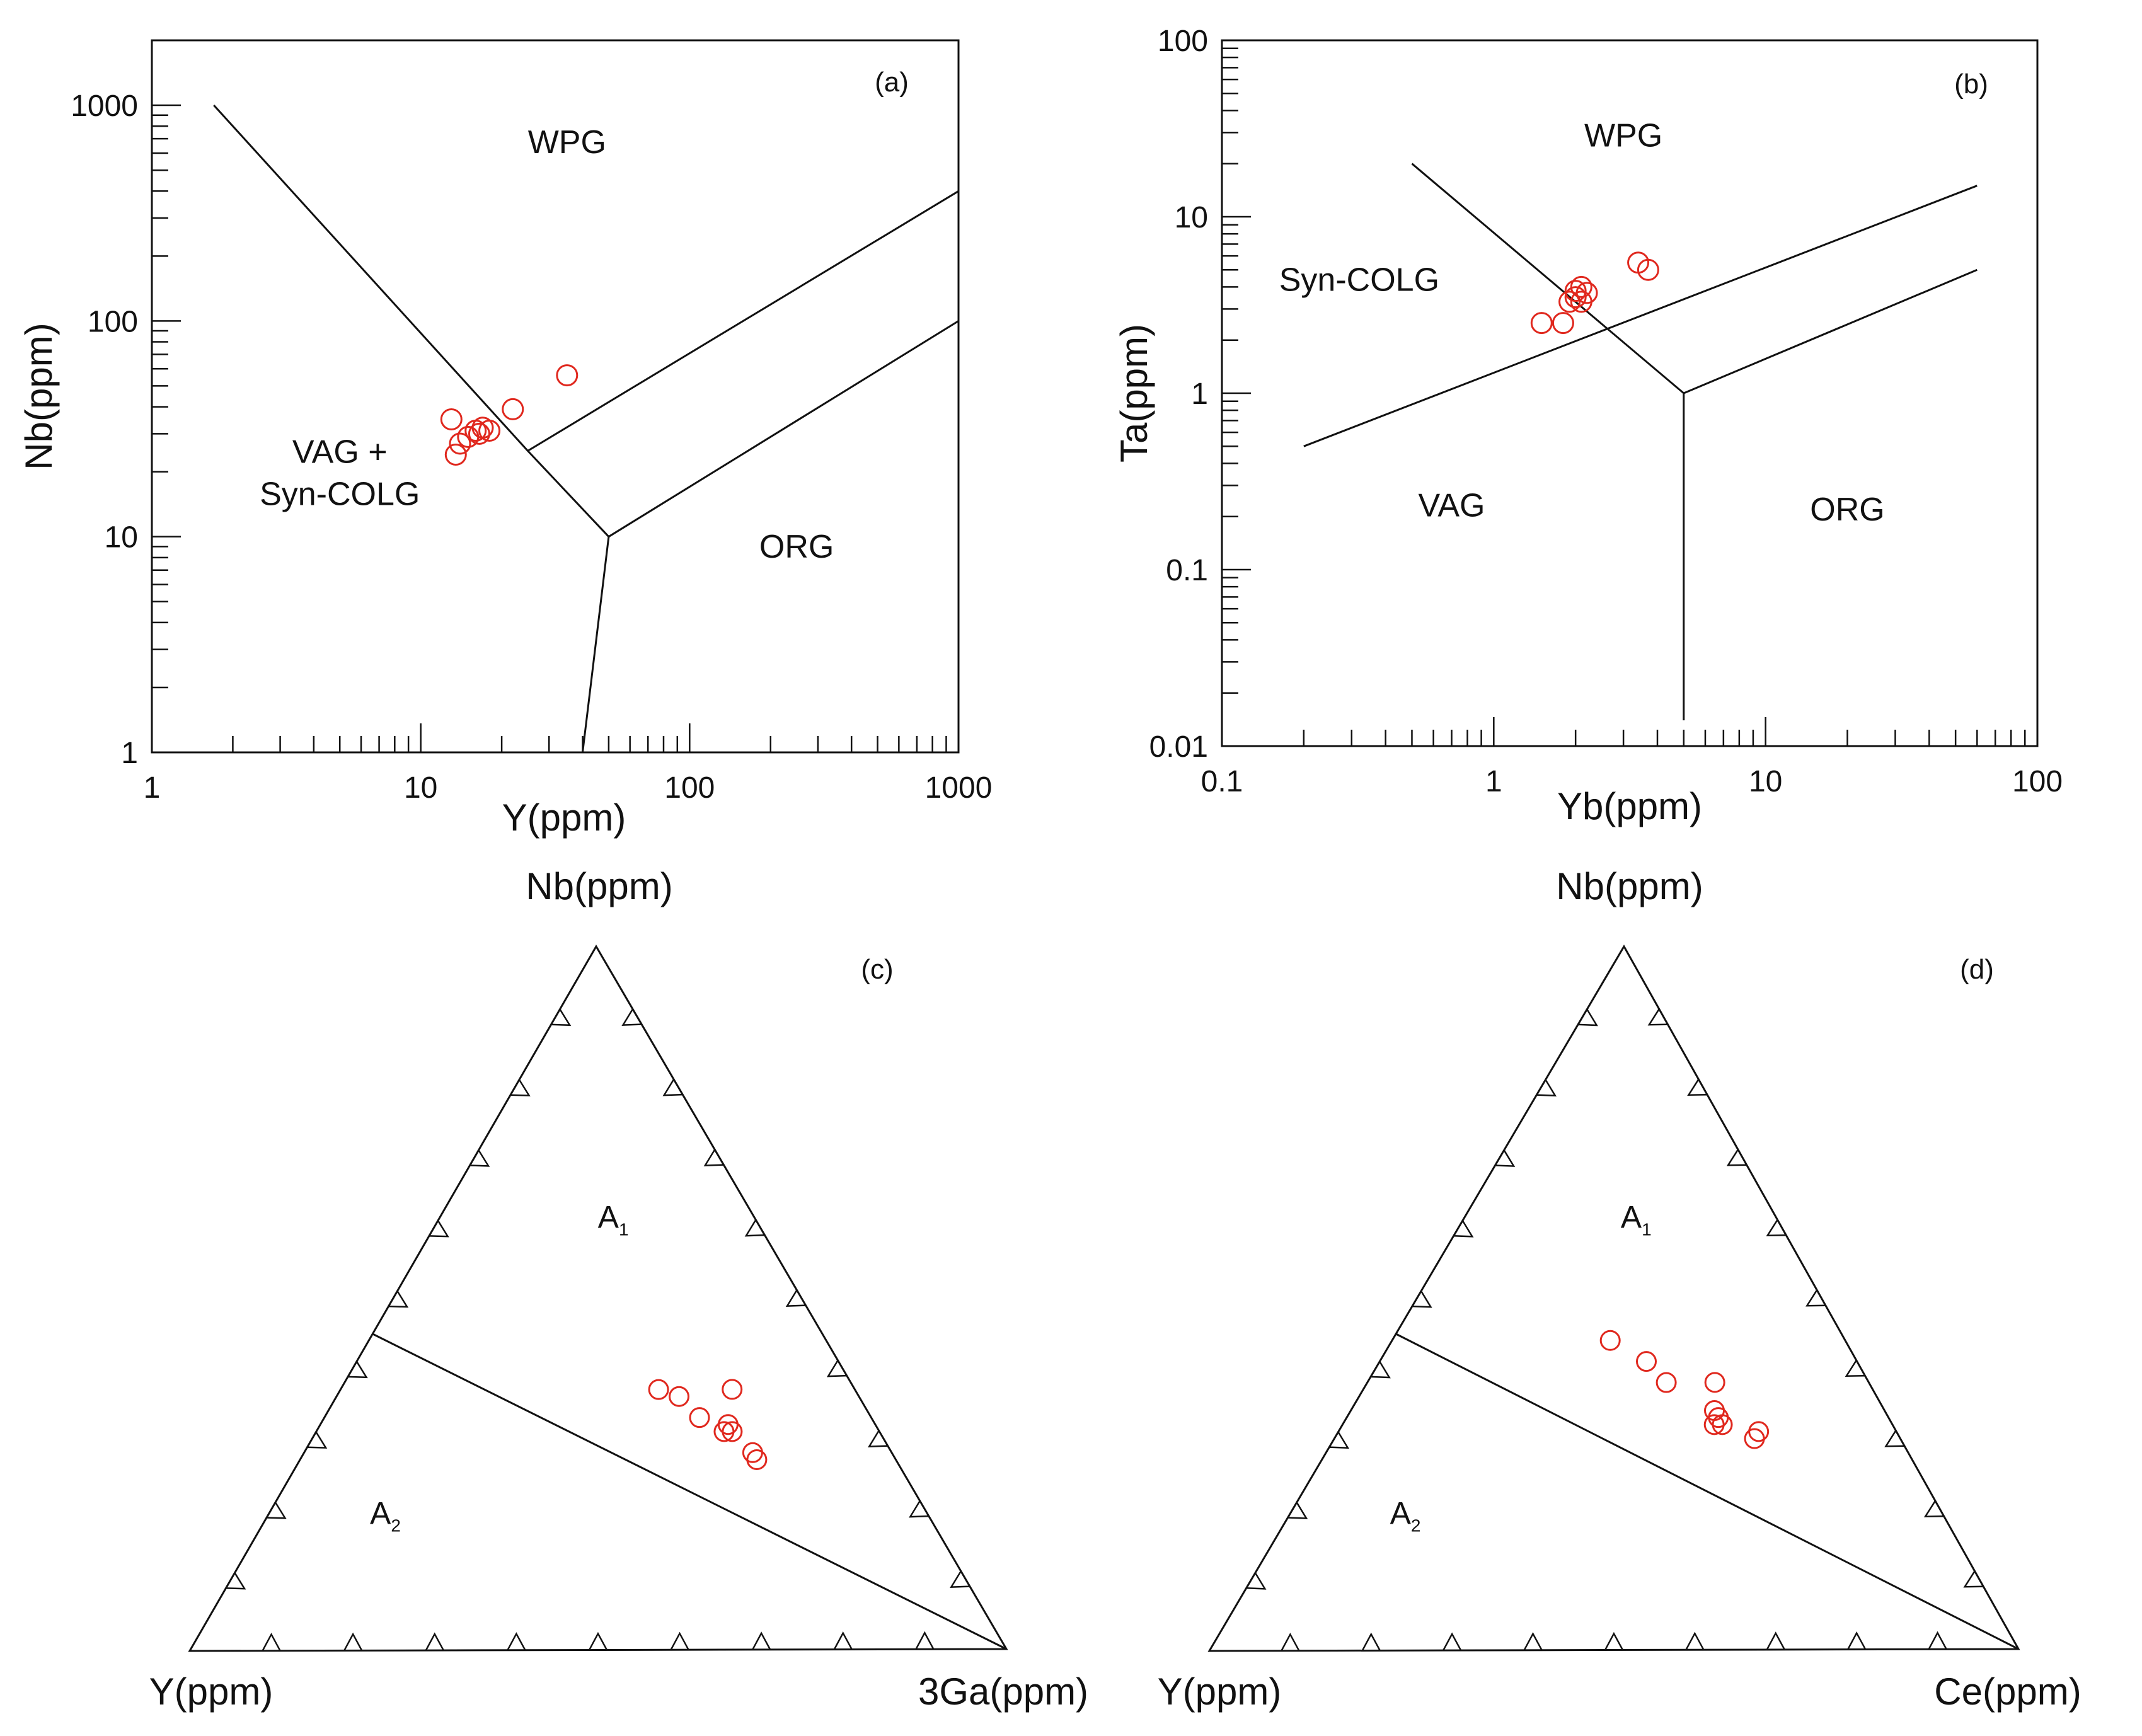 The width and height of the screenshot is (2142, 1736). I want to click on x-tick-label-b: 100, so click(2037, 781).